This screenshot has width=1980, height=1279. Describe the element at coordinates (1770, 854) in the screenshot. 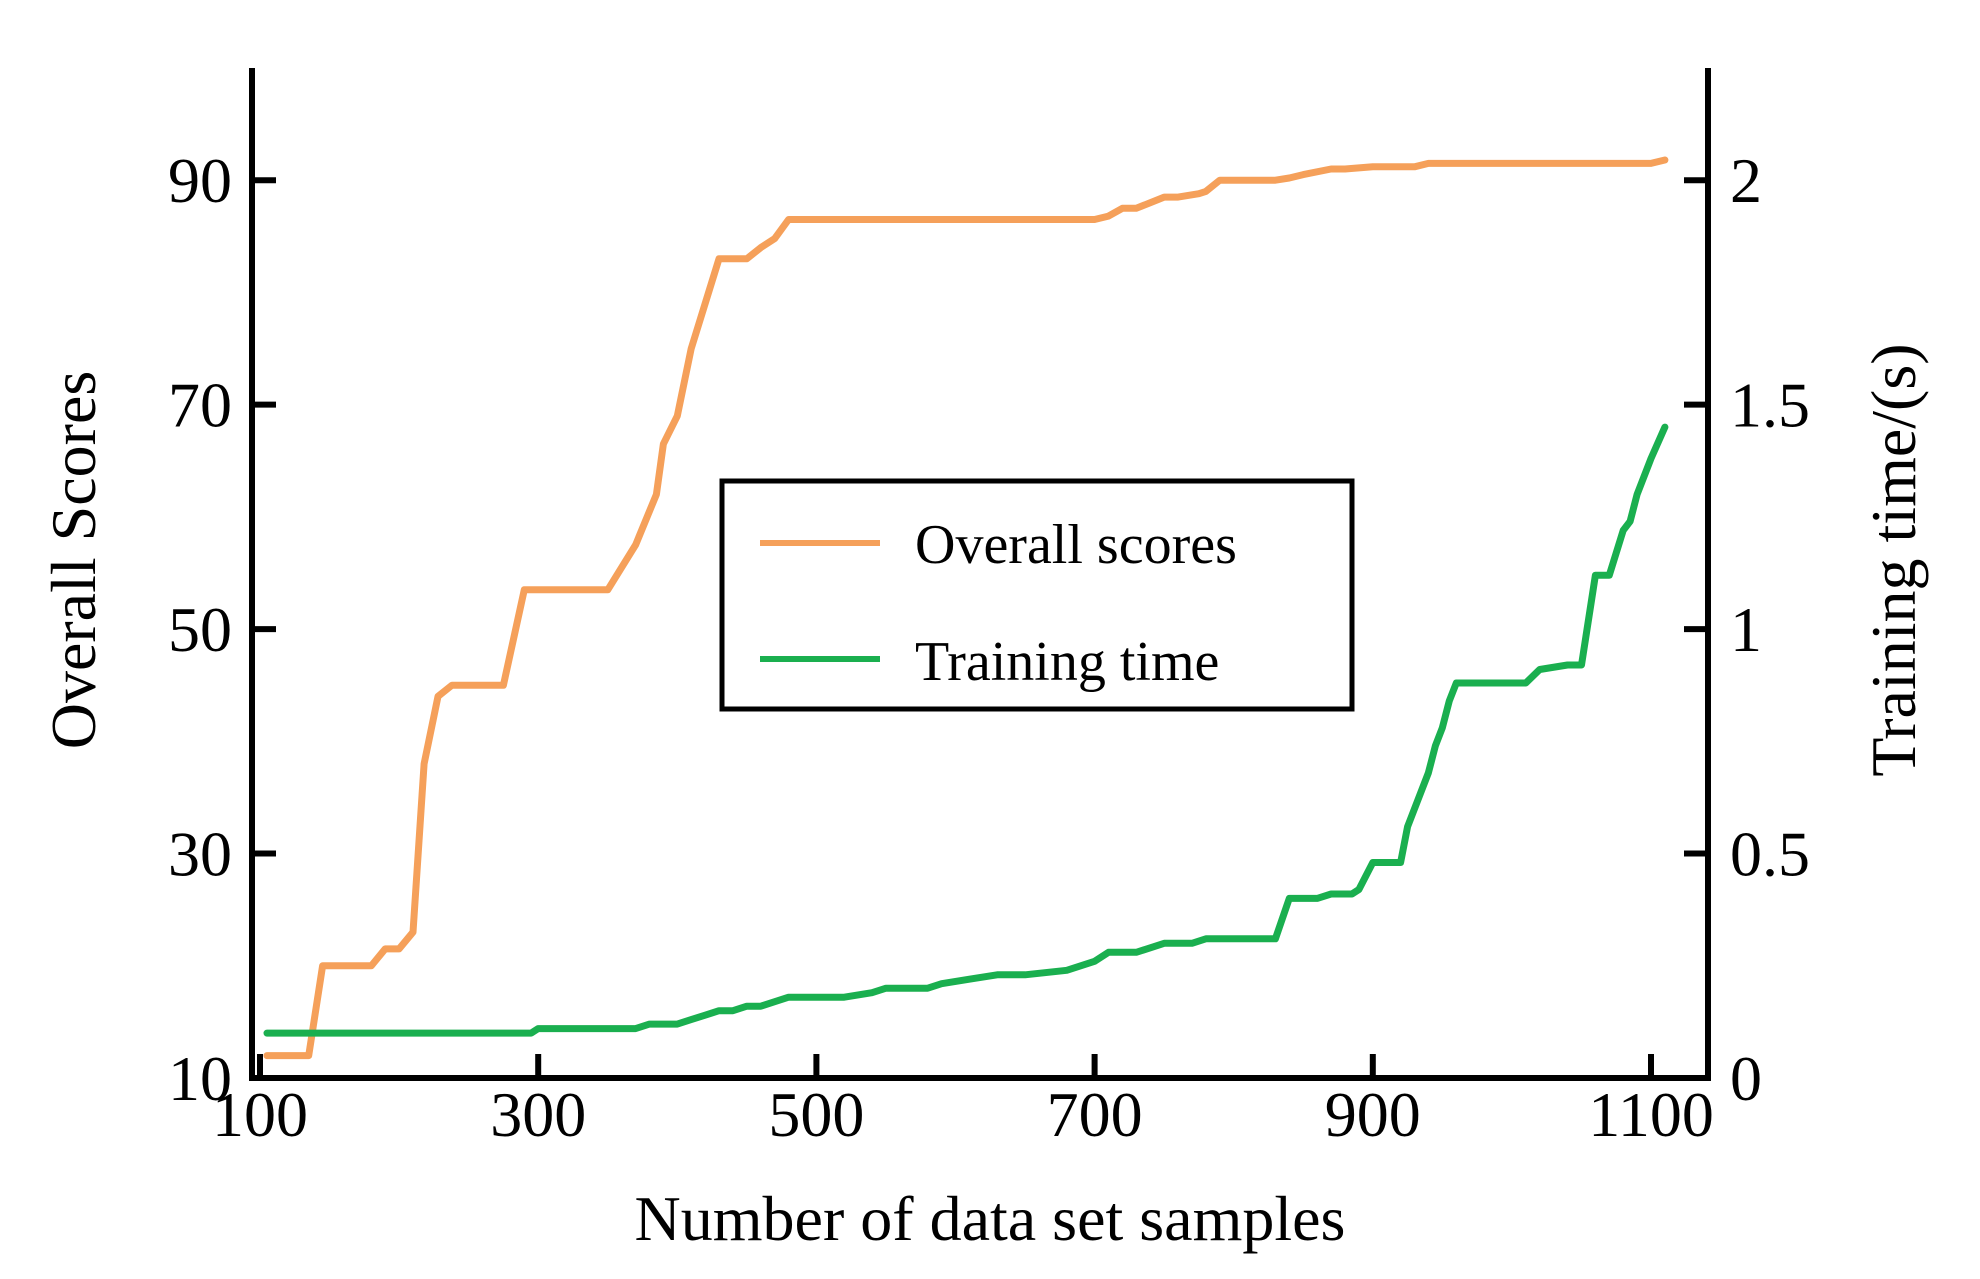

I see `y-right-tick-label: 0.5` at that location.